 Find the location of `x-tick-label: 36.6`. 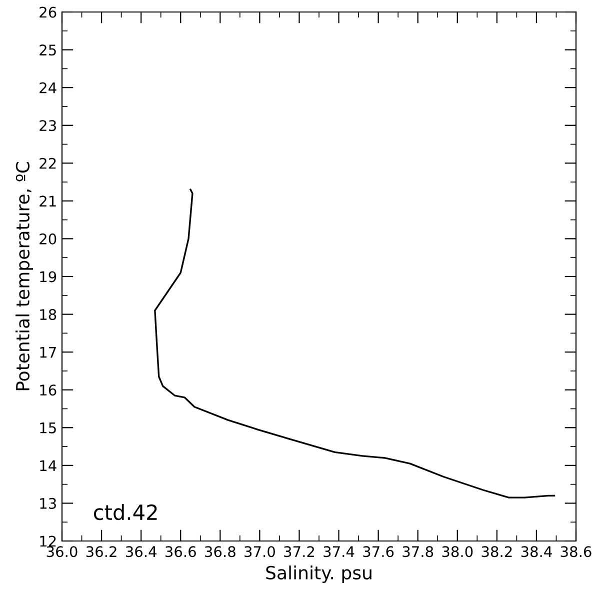

x-tick-label: 36.6 is located at coordinates (180, 552).